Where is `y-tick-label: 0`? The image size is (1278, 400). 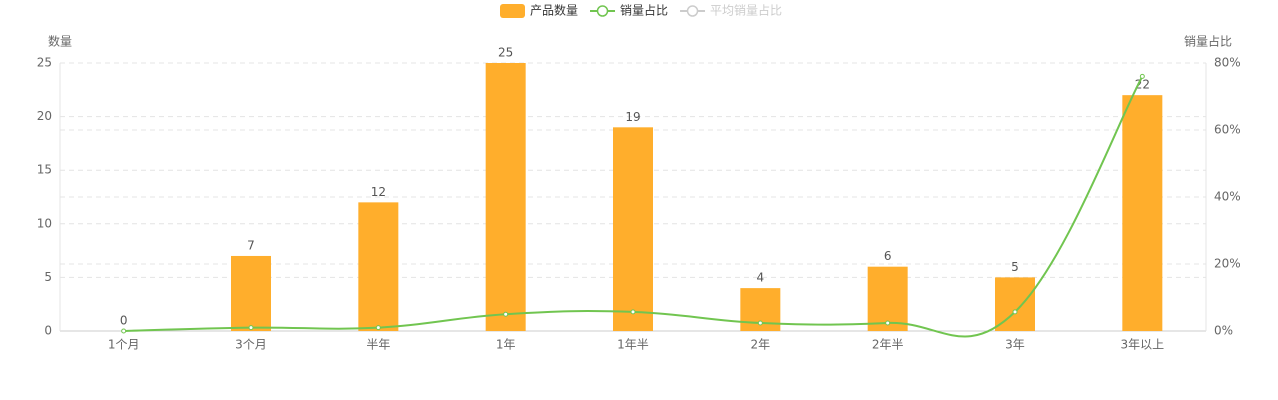
y-tick-label: 0 is located at coordinates (48, 331).